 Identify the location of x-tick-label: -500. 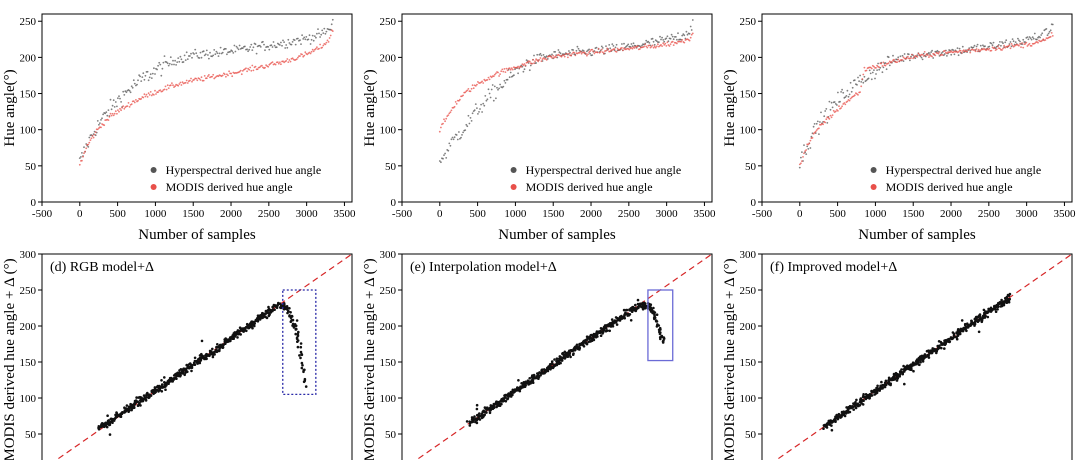
(402, 214).